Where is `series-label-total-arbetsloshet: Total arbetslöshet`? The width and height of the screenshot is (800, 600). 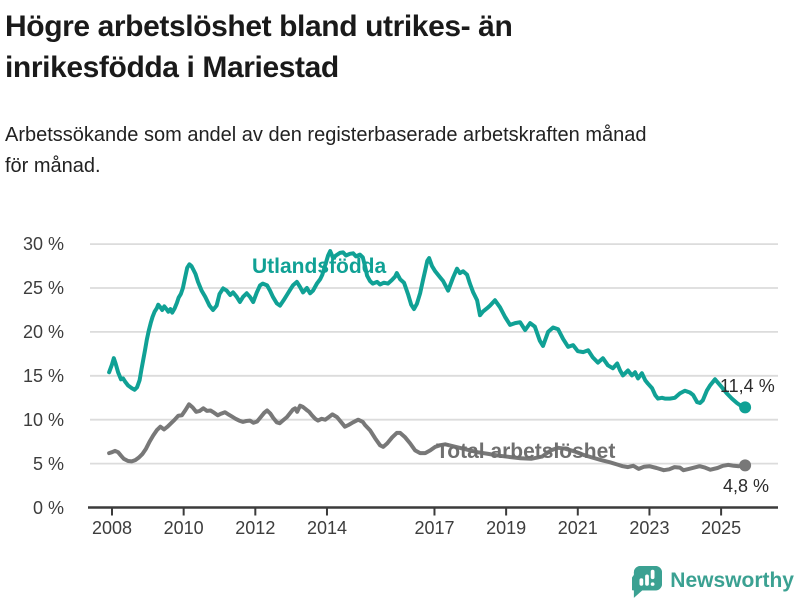 series-label-total-arbetsloshet: Total arbetslöshet is located at coordinates (526, 451).